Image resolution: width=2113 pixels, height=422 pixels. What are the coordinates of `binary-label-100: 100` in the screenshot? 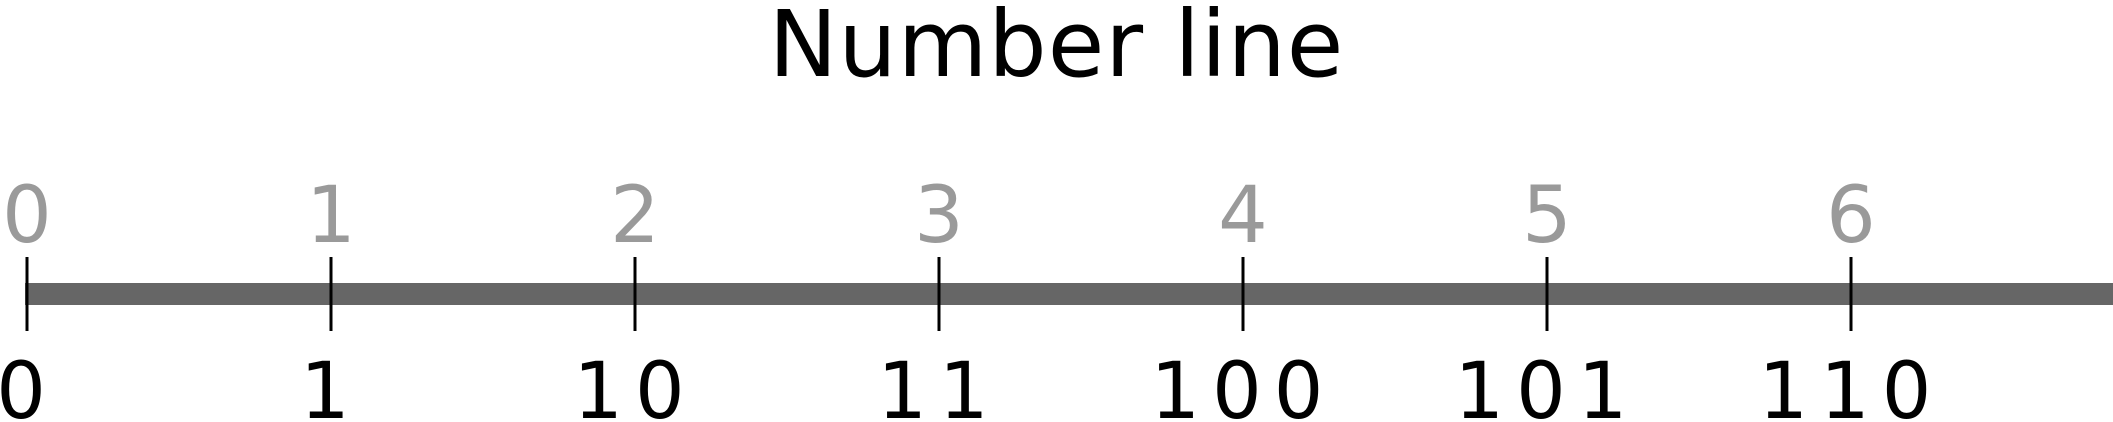 It's located at (1243, 384).